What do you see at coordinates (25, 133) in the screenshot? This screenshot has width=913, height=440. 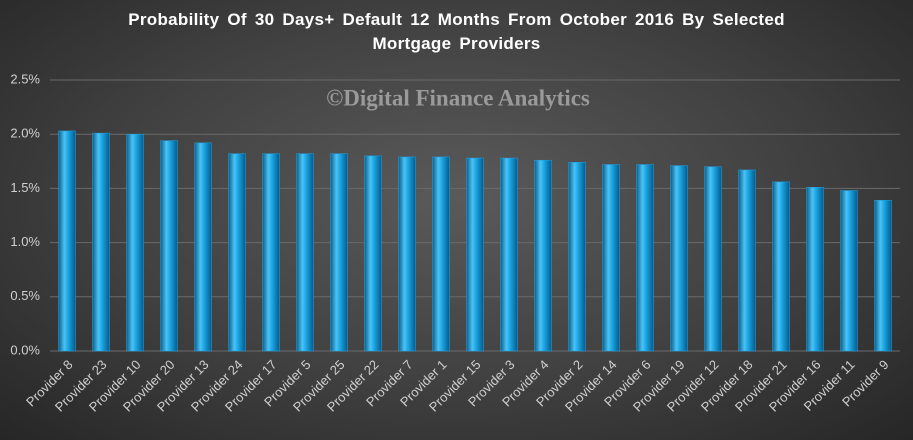 I see `y-tick-label: 2.0%` at bounding box center [25, 133].